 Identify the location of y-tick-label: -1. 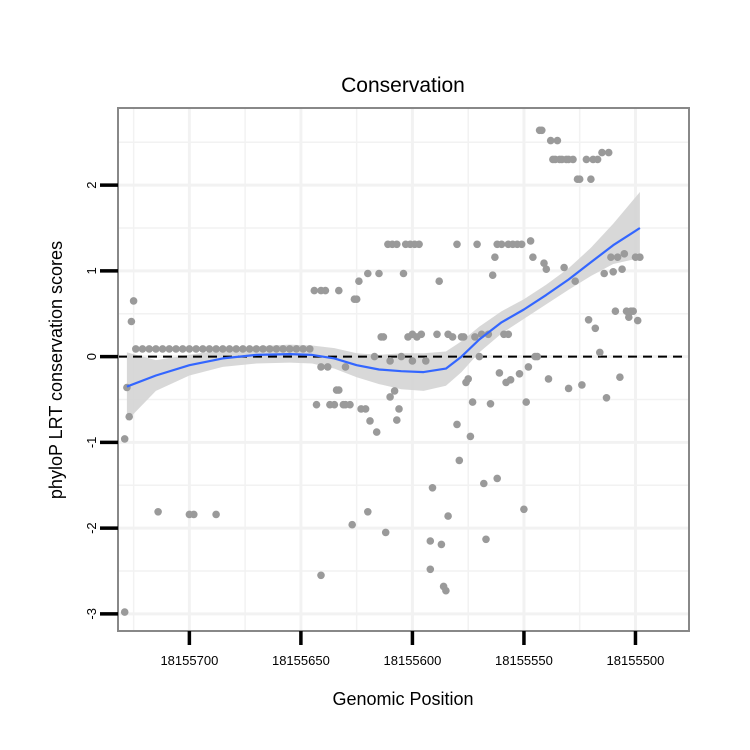
(91, 443).